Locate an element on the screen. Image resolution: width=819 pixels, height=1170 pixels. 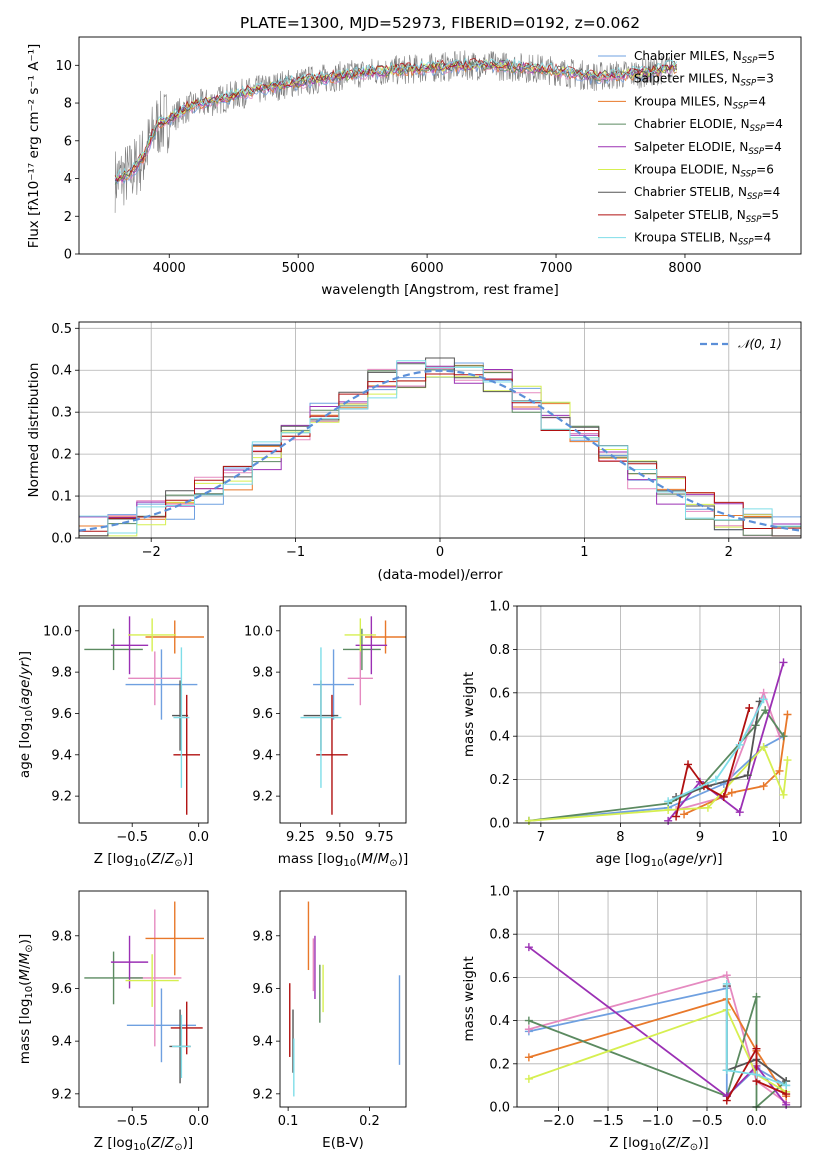
legend-label: Salpeter MILES, NSSP=3 is located at coordinates (704, 80).